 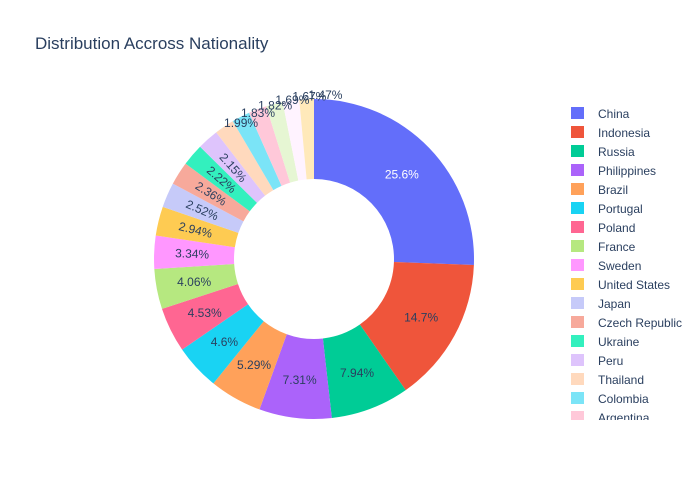 I want to click on legend-item-united-states: United States, so click(x=632, y=284).